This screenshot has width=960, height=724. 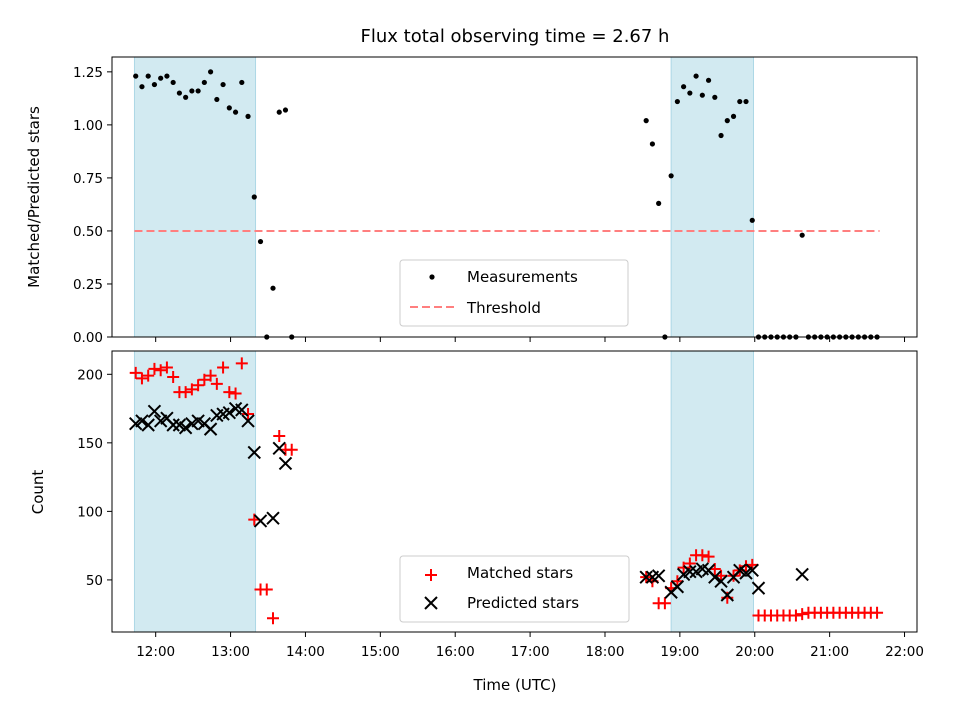 I want to click on bottom-xtick-label: 13:00, so click(x=230, y=652).